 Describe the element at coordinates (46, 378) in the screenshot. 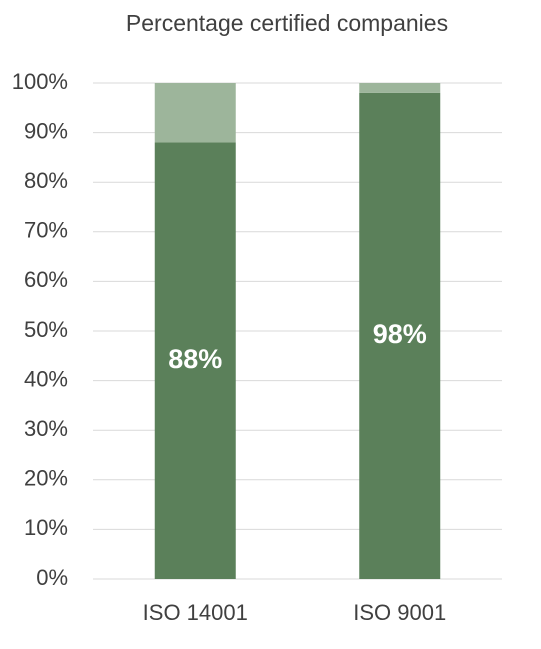

I see `y-tick-label: 40%` at that location.